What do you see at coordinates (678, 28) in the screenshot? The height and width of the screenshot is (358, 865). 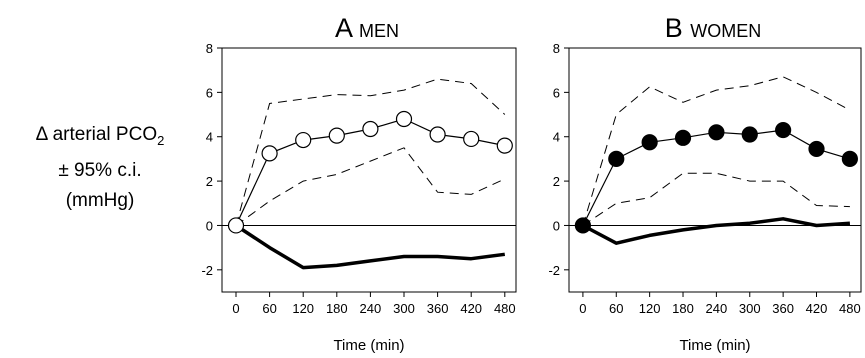 I see `panel-letter: B` at bounding box center [678, 28].